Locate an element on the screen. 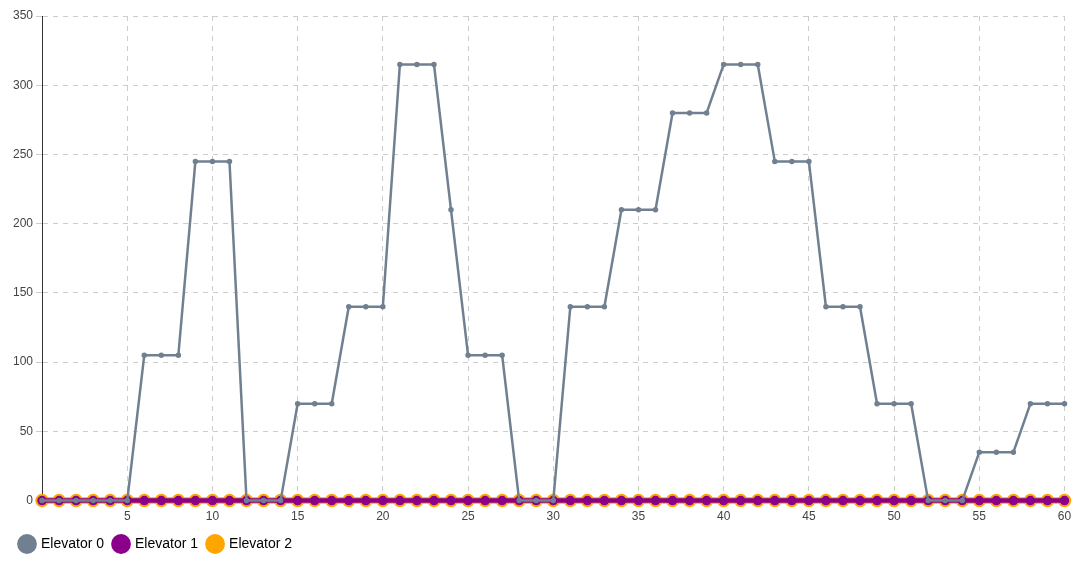 The image size is (1075, 565). x-tick-label: 10 is located at coordinates (212, 516).